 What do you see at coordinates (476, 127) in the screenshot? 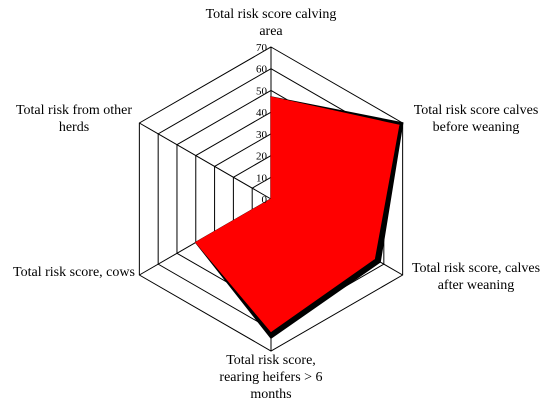
I see `axis-label-1-line-1: before weaning` at bounding box center [476, 127].